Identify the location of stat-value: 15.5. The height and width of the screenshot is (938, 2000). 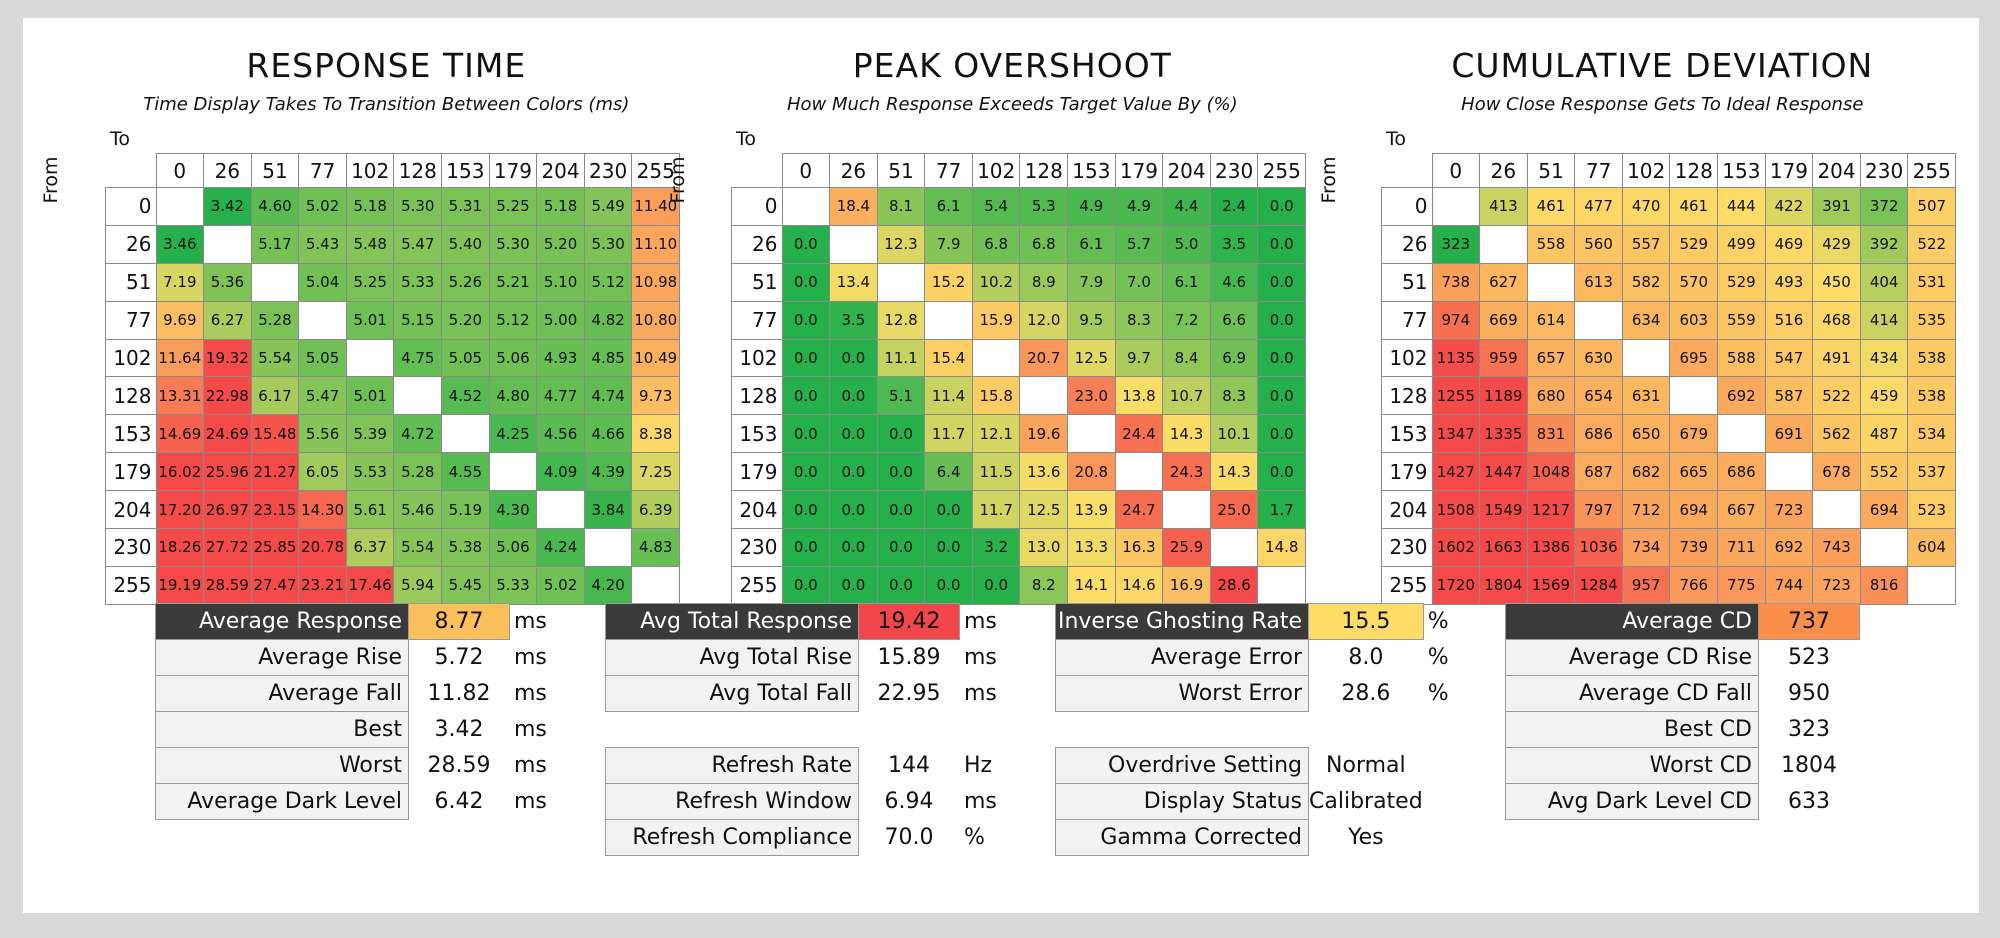
(1366, 621).